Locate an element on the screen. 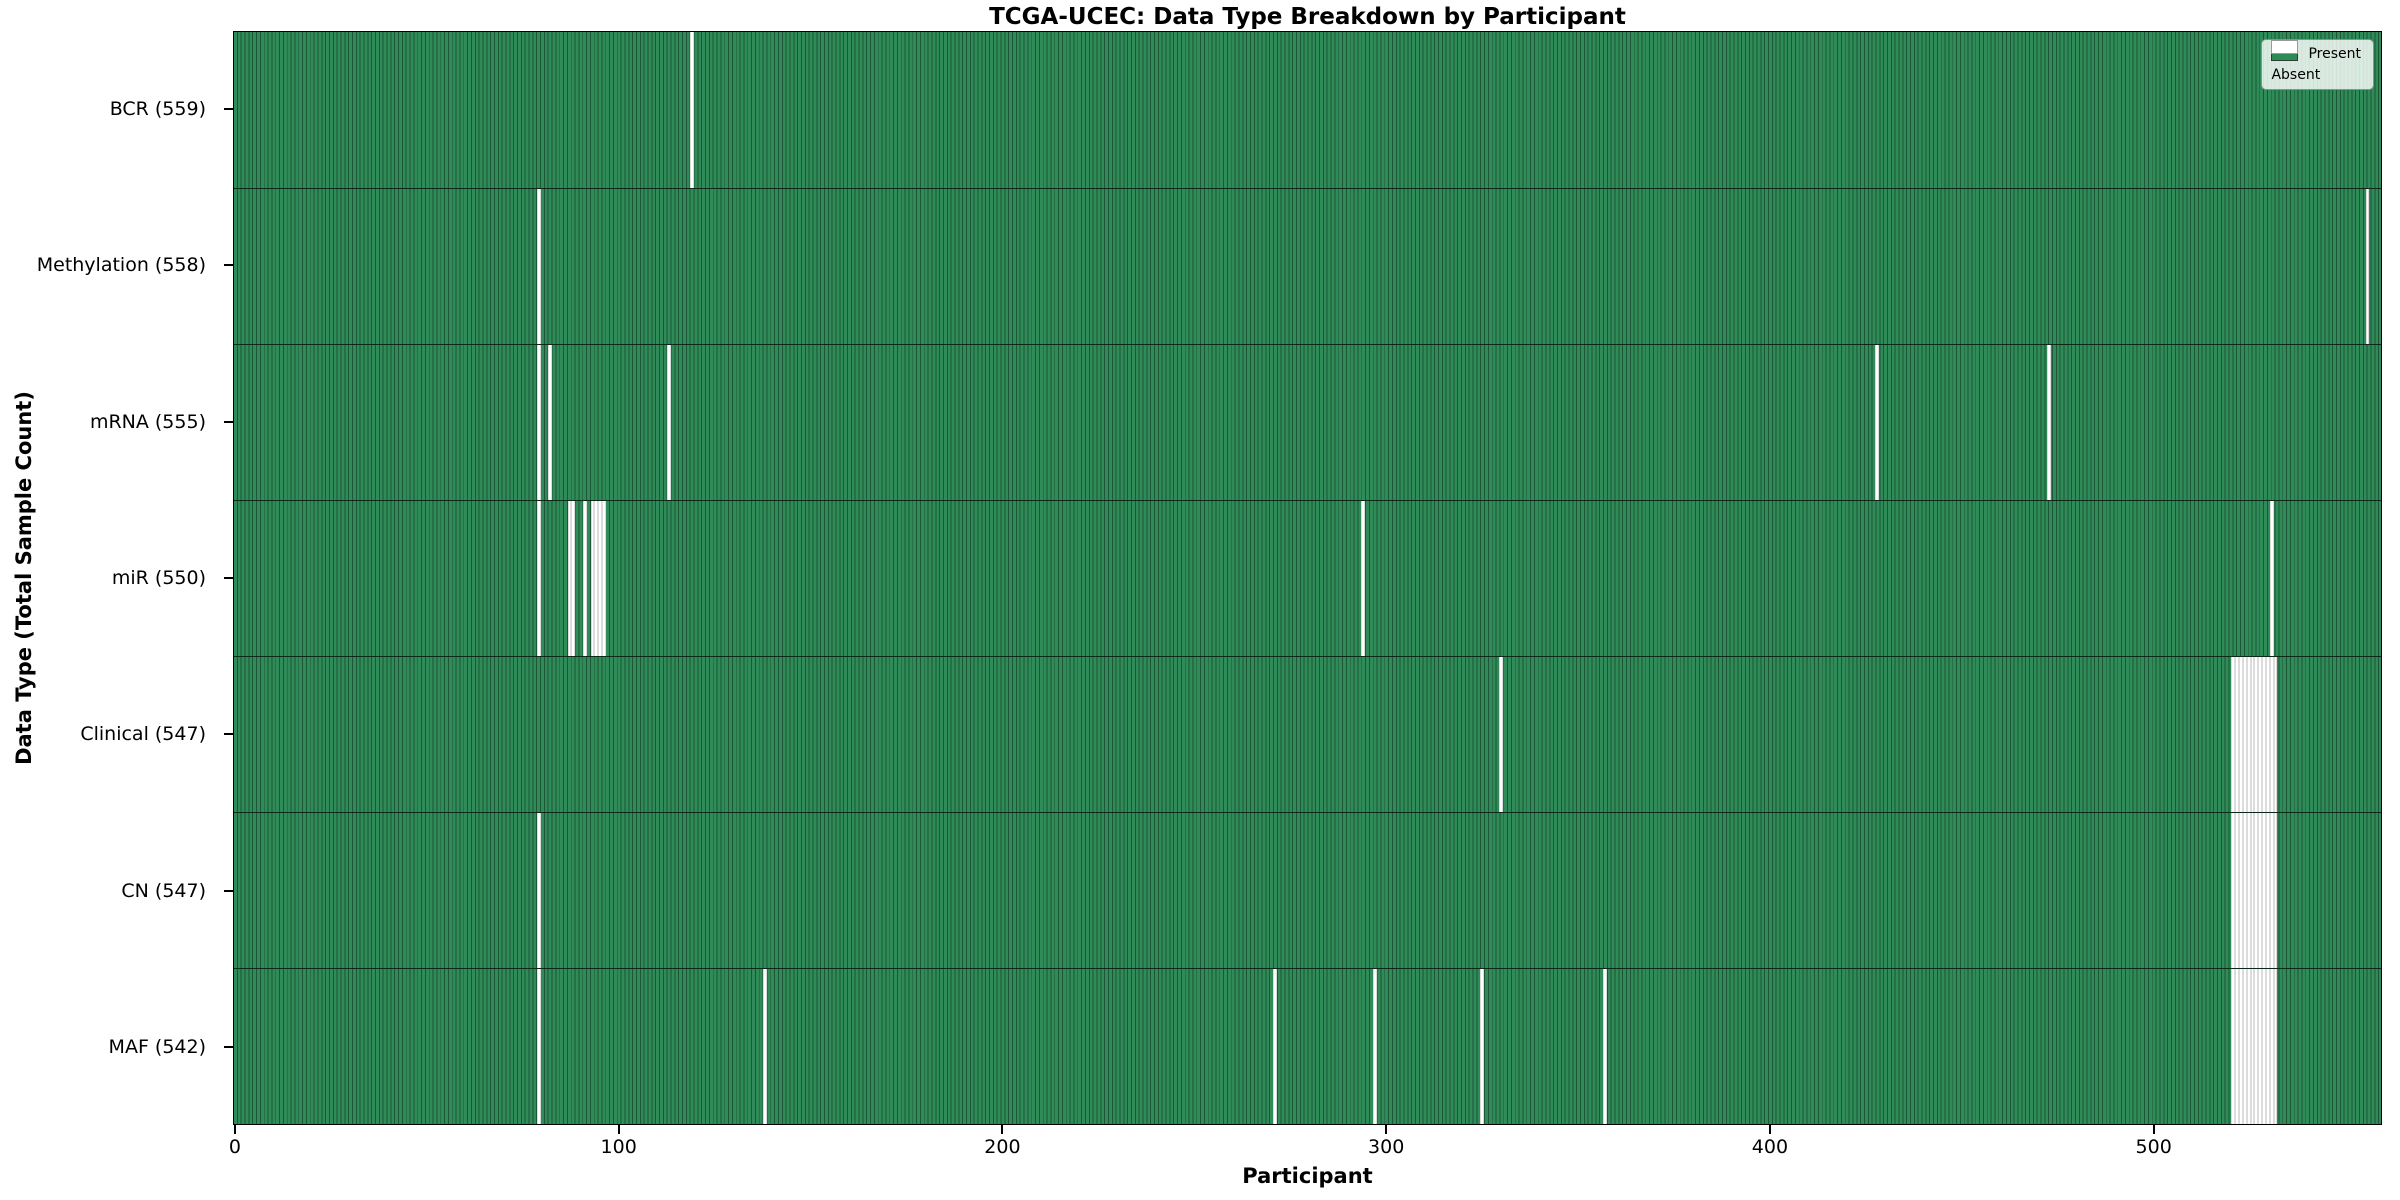  x-tick-label: 100 is located at coordinates (618, 1147).